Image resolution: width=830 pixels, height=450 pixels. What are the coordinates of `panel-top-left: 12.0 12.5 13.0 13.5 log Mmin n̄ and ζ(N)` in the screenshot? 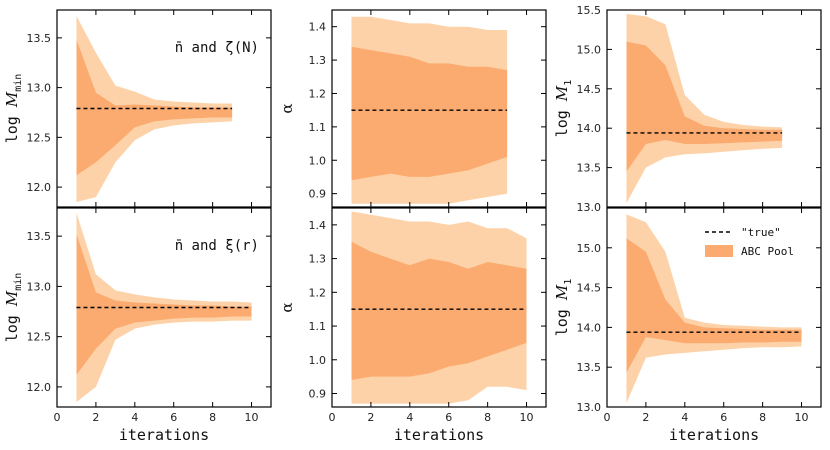 It's located at (137, 108).